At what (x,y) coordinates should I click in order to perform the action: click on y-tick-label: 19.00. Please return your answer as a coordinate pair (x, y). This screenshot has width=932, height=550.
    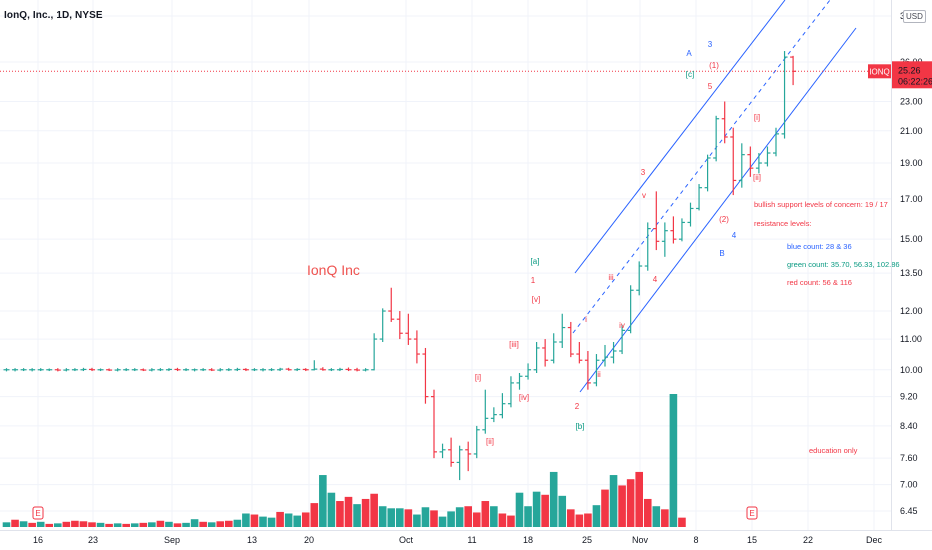
    Looking at the image, I should click on (911, 163).